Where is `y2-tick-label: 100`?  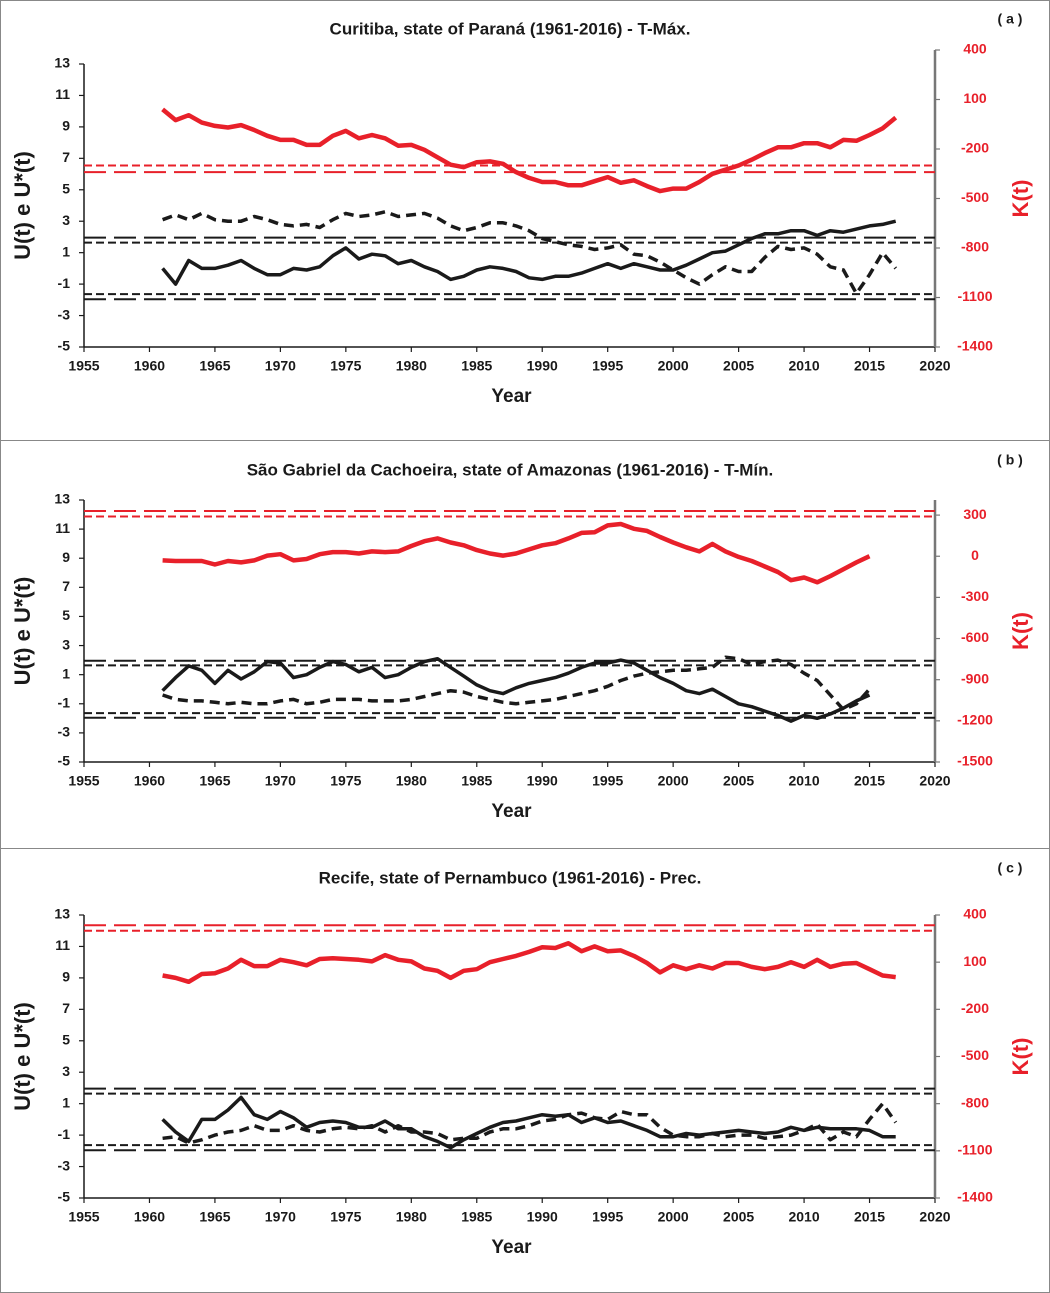 y2-tick-label: 100 is located at coordinates (975, 98).